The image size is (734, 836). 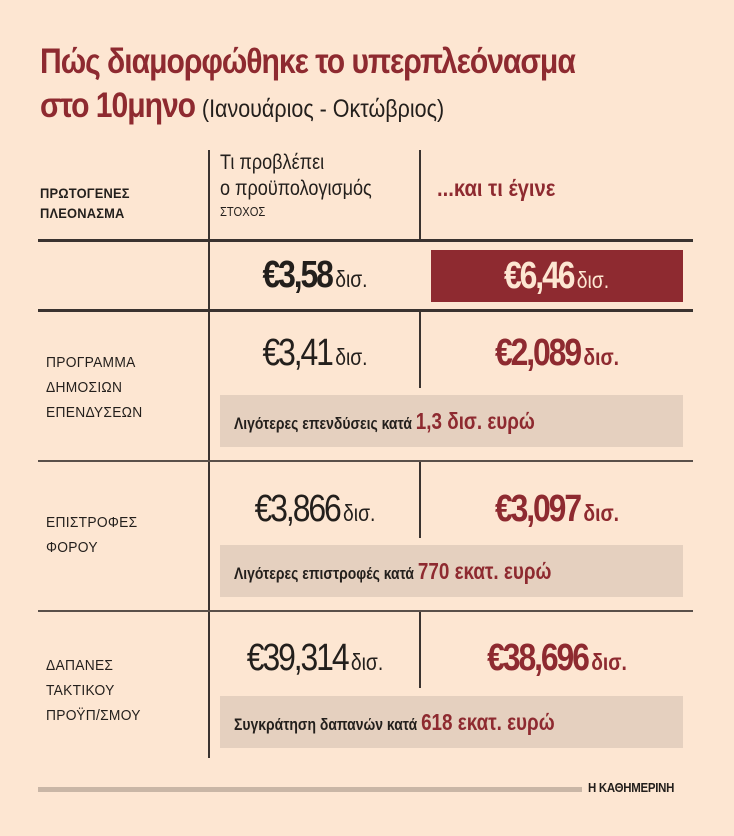 What do you see at coordinates (118, 105) in the screenshot?
I see `title-period: στο 10μηνο` at bounding box center [118, 105].